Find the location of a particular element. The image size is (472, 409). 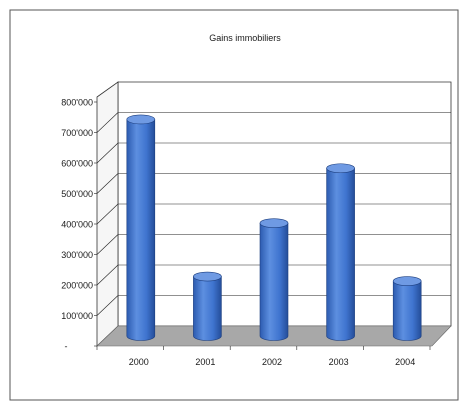

y-tick-label: 700'000 is located at coordinates (77, 133).